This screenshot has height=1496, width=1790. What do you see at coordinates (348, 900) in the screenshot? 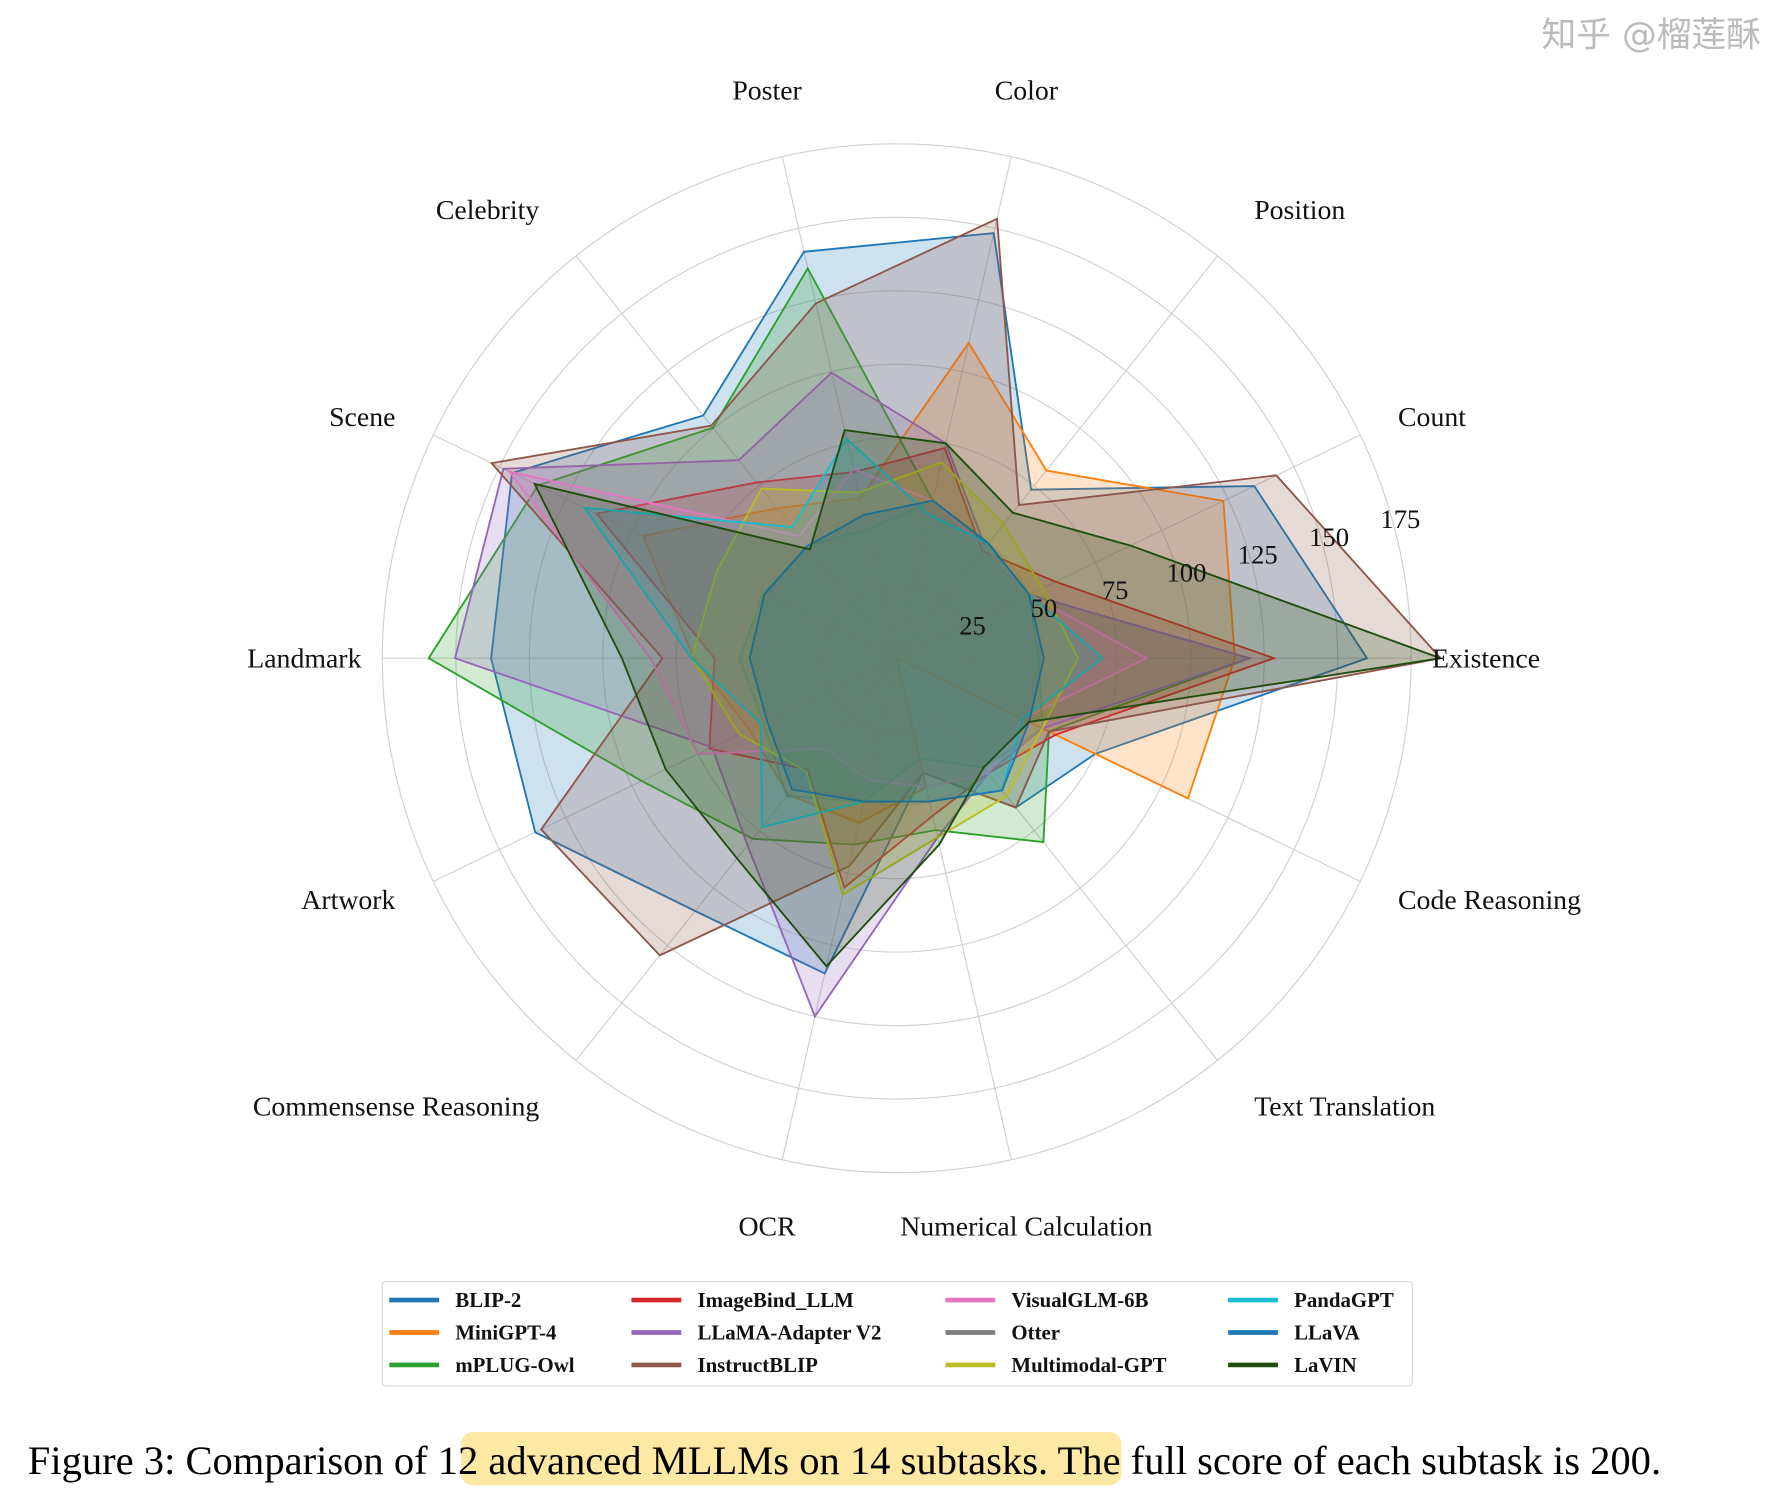
I see `axis-label: Artwork` at bounding box center [348, 900].